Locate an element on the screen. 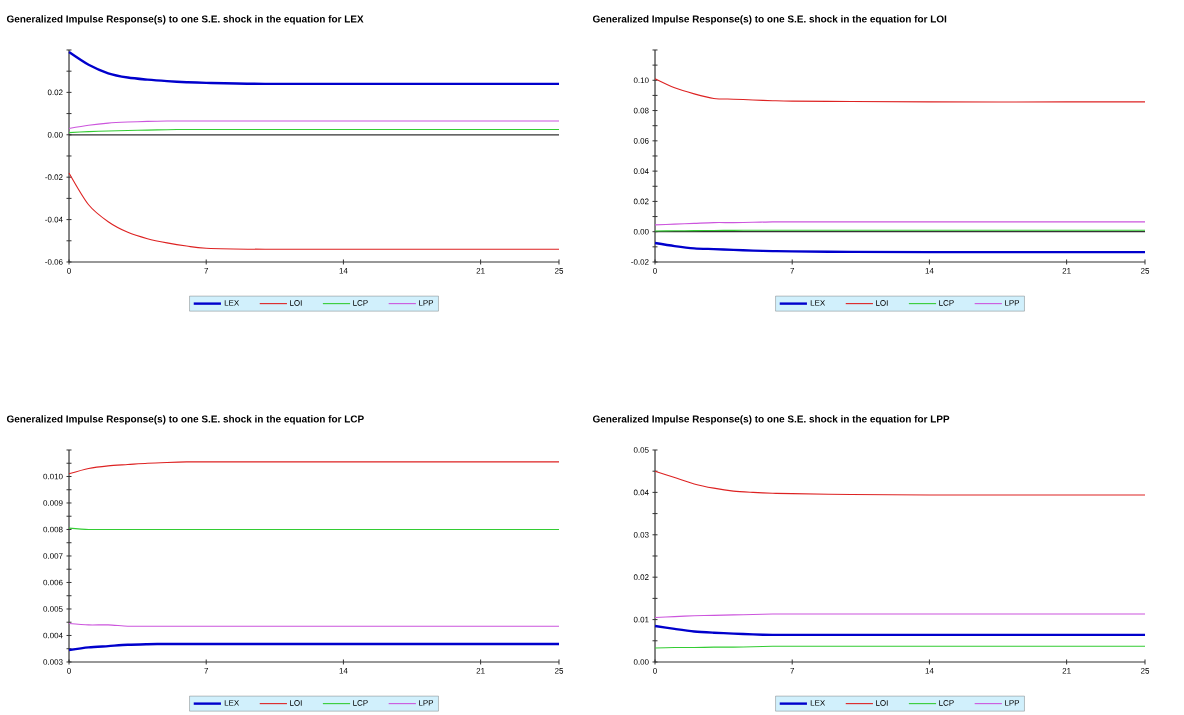  chart-title: Generalized Impulse Response(s) to one S.E. shock in the equation for LOI is located at coordinates (769, 20).